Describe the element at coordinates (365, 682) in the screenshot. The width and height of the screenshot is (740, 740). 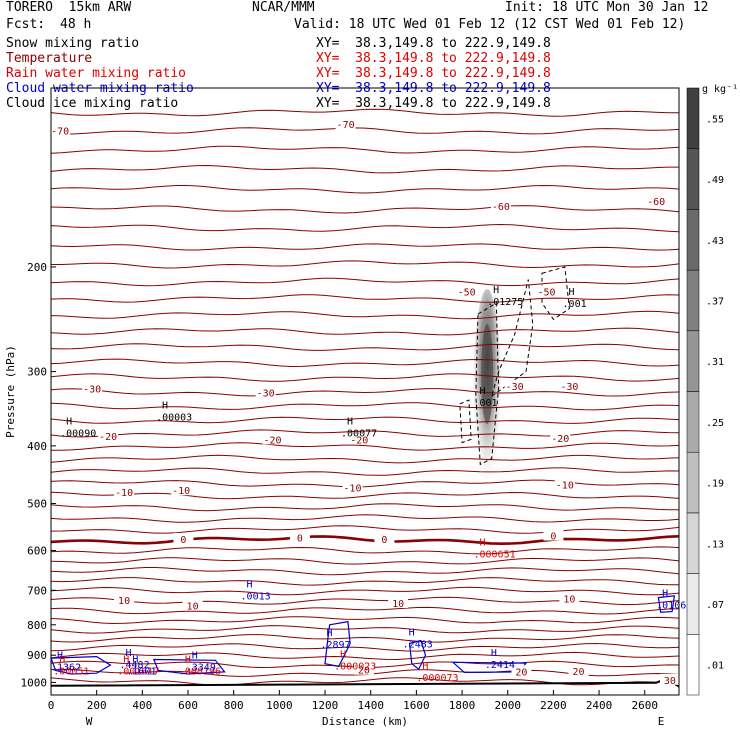
I see `terrain-line` at that location.